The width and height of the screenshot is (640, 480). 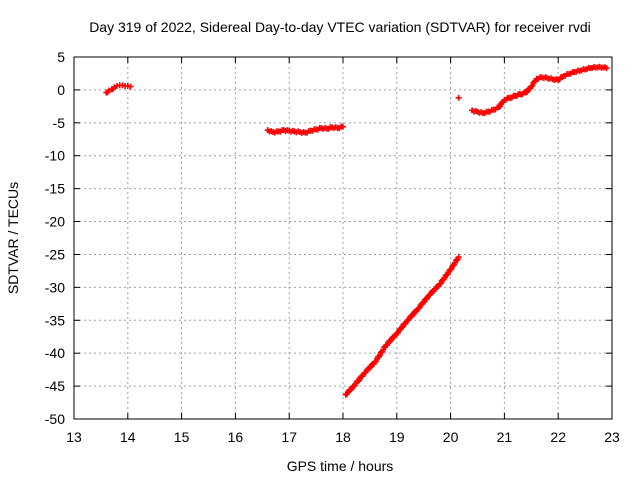 What do you see at coordinates (451, 437) in the screenshot?
I see `x-tick-label: 20` at bounding box center [451, 437].